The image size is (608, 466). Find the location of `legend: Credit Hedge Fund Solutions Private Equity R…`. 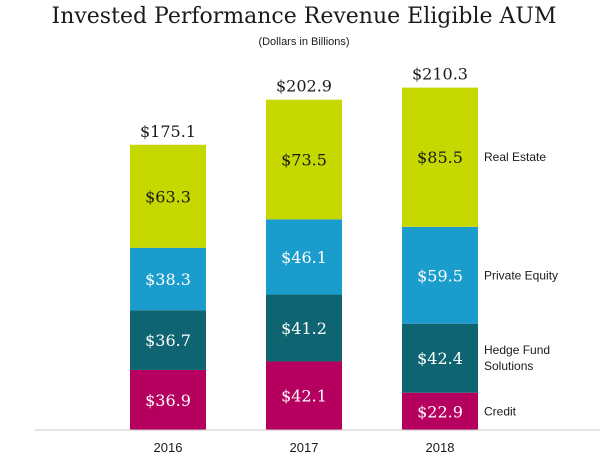

legend: Credit Hedge Fund Solutions Private Equity R… is located at coordinates (521, 284).